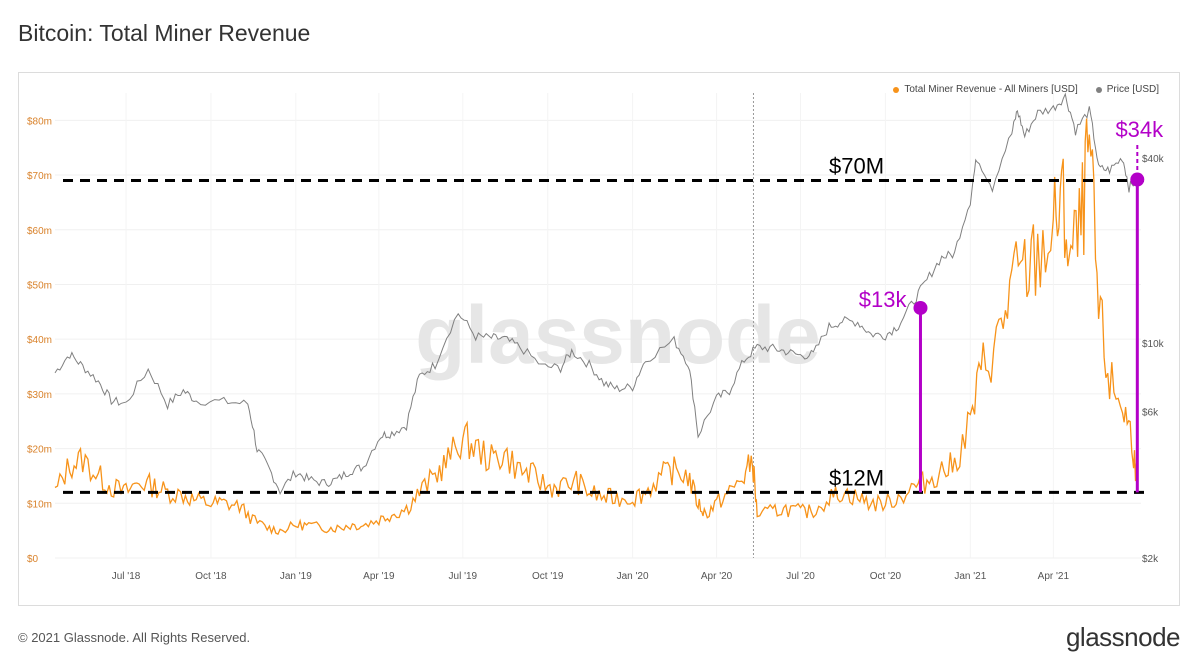 The image size is (1200, 670). I want to click on x-tick-label: Oct '20, so click(886, 576).